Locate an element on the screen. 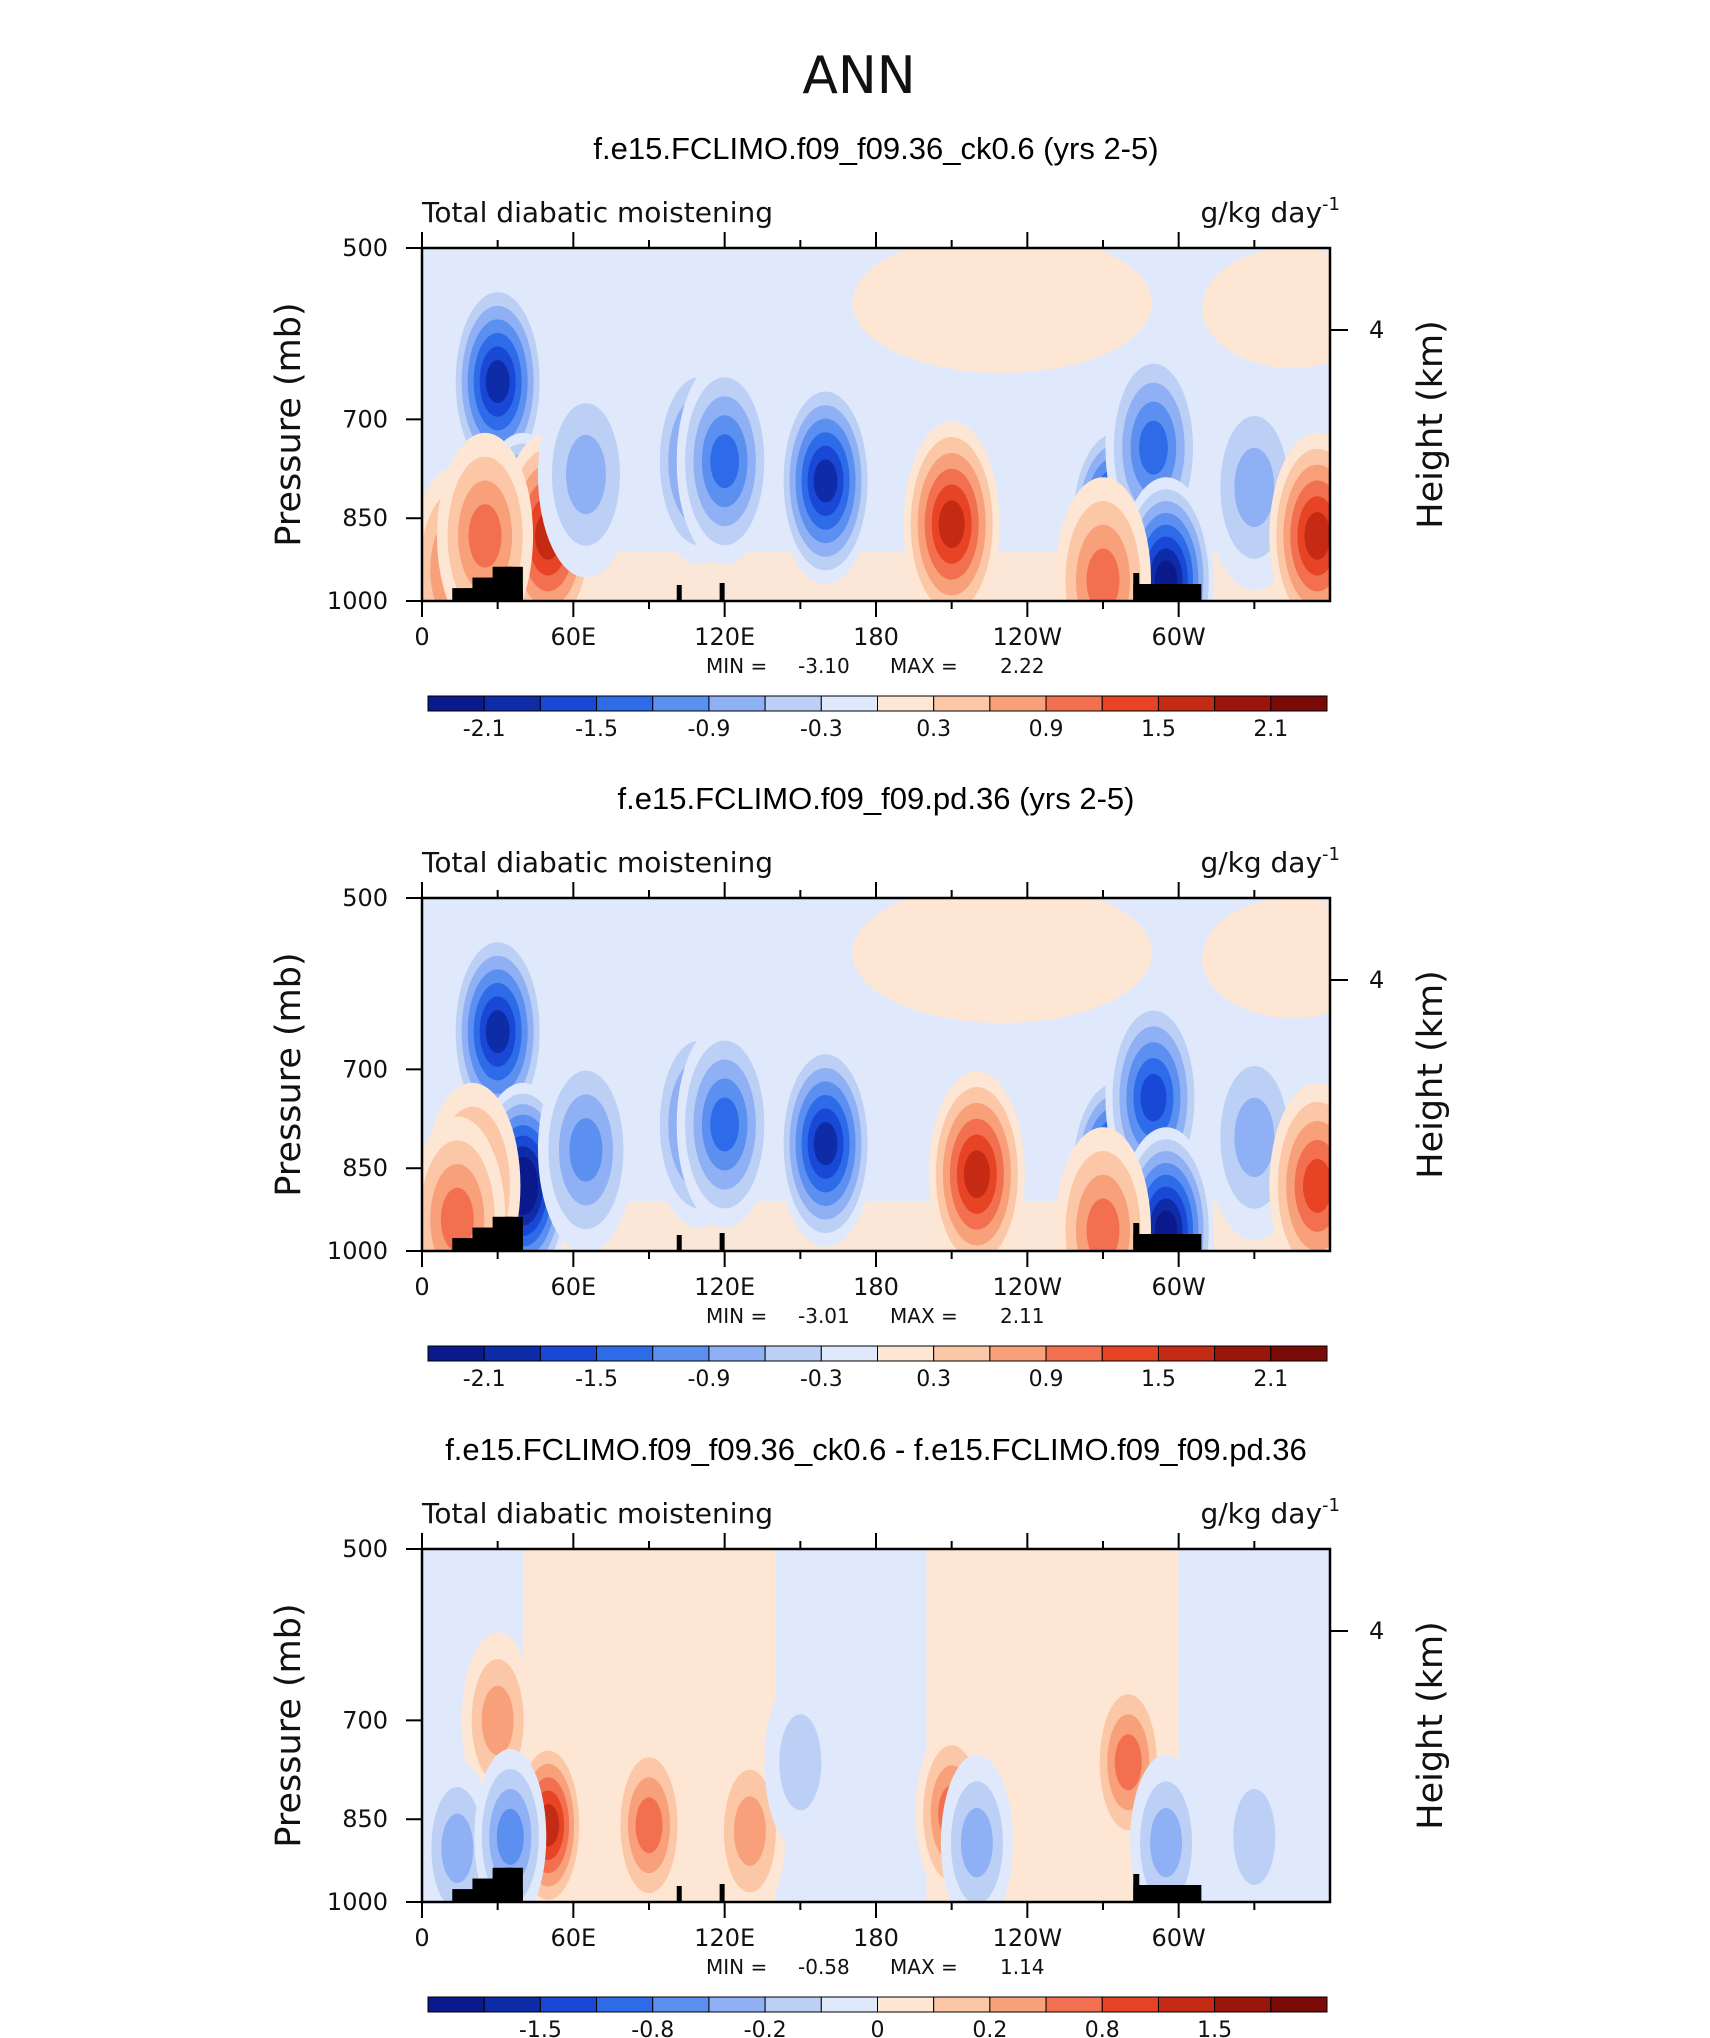 The height and width of the screenshot is (2038, 1710). max-value: 1.14 is located at coordinates (1022, 1967).